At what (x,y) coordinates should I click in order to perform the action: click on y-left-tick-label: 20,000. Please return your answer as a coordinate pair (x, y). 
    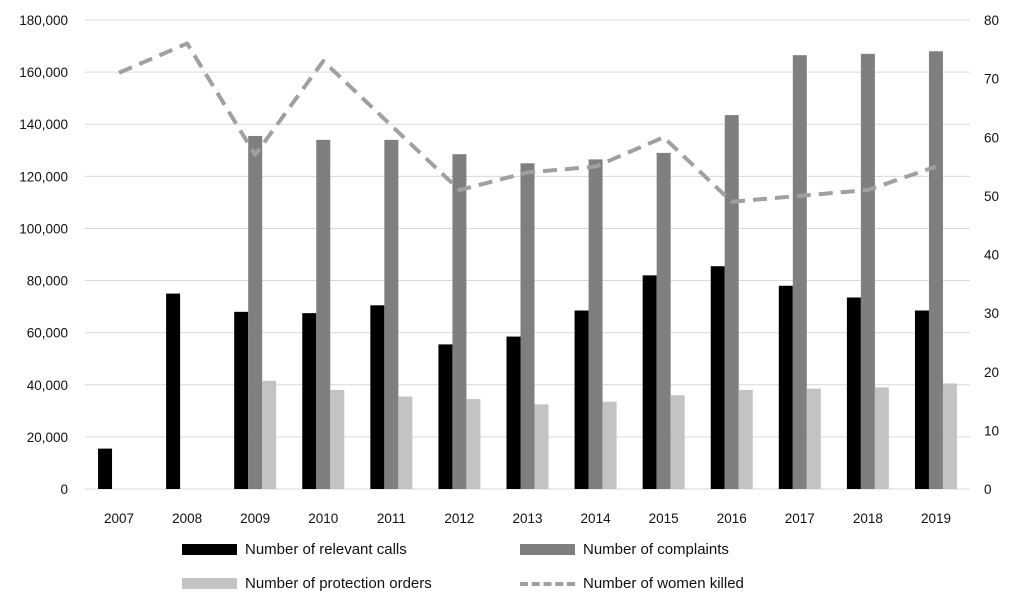
    Looking at the image, I should click on (47, 437).